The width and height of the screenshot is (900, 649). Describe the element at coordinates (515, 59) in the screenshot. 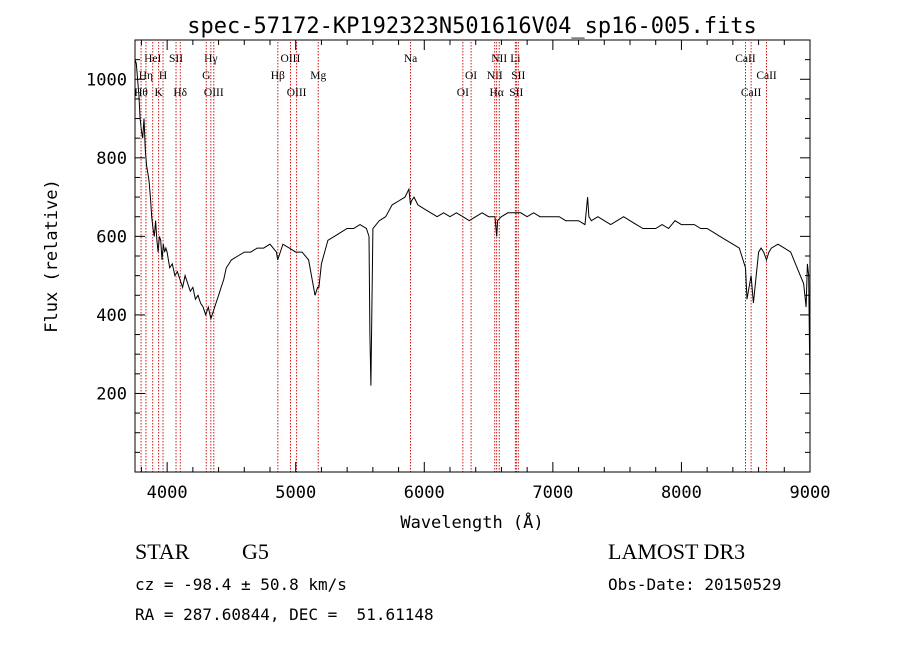

I see `spectral-line-label: Li` at that location.